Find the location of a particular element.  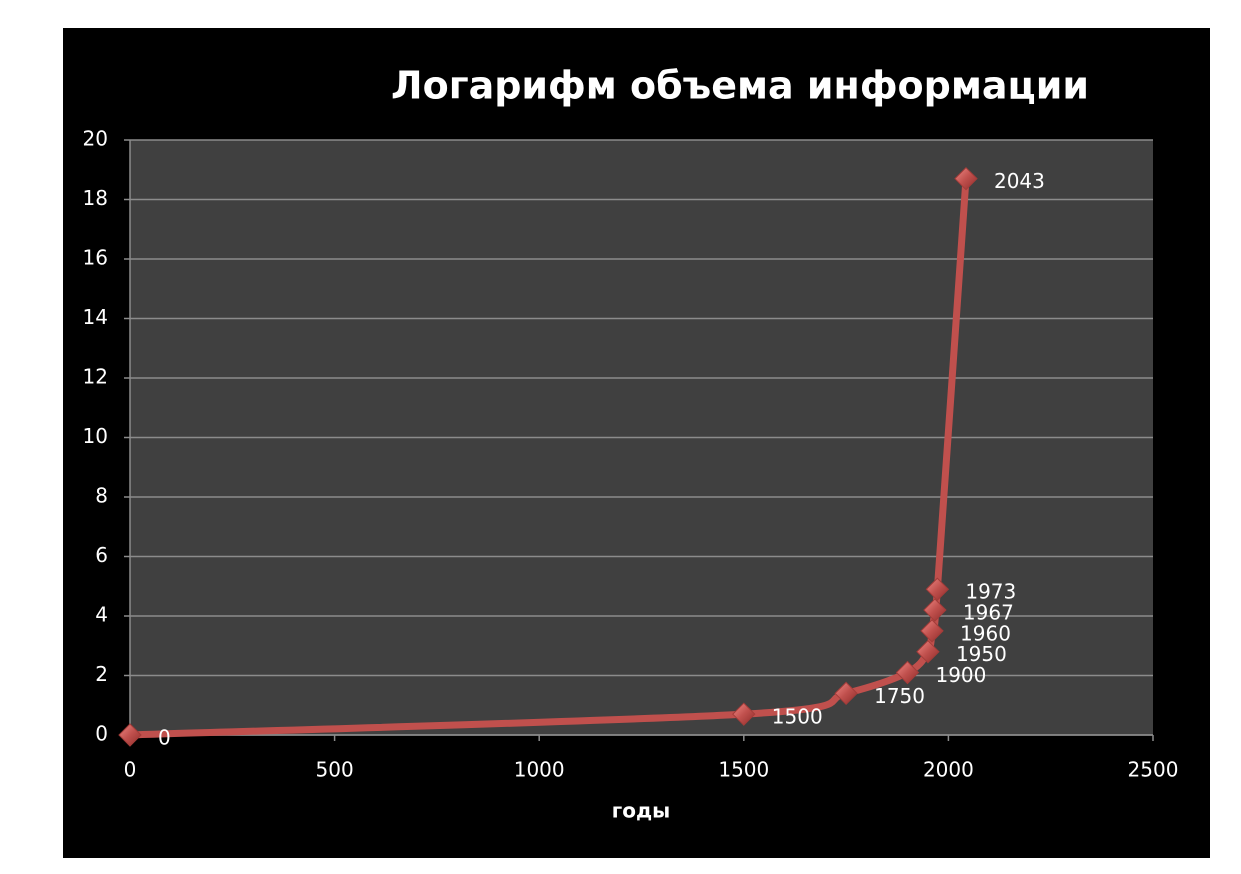

data-label: 1967 is located at coordinates (988, 613).